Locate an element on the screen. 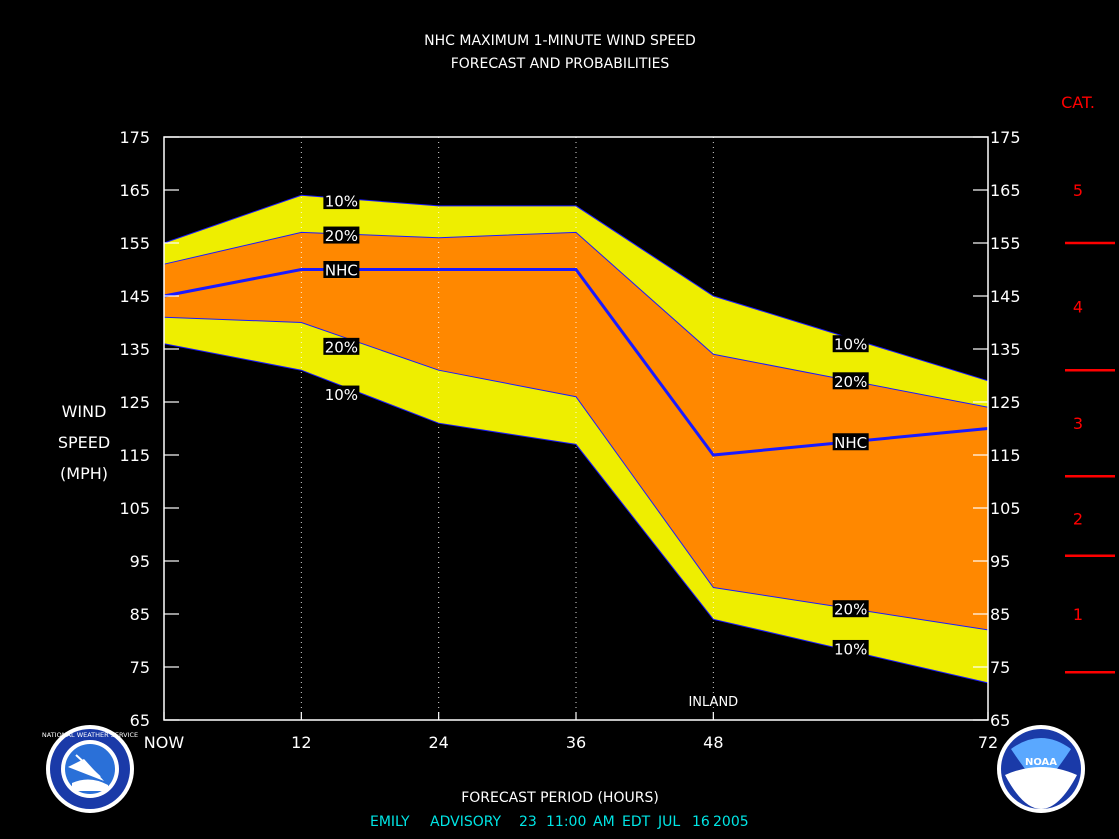 This screenshot has height=839, width=1119. y-tick-label-right-105: 105 is located at coordinates (1005, 508).